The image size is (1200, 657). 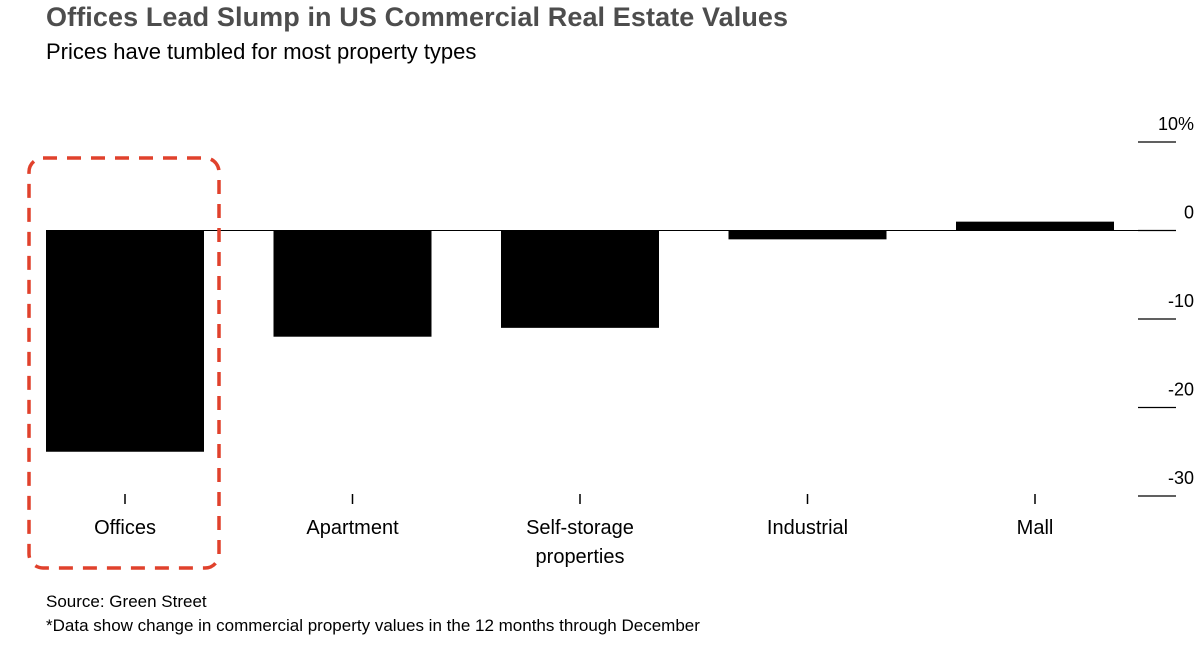 I want to click on category-label: Industrial, so click(x=807, y=528).